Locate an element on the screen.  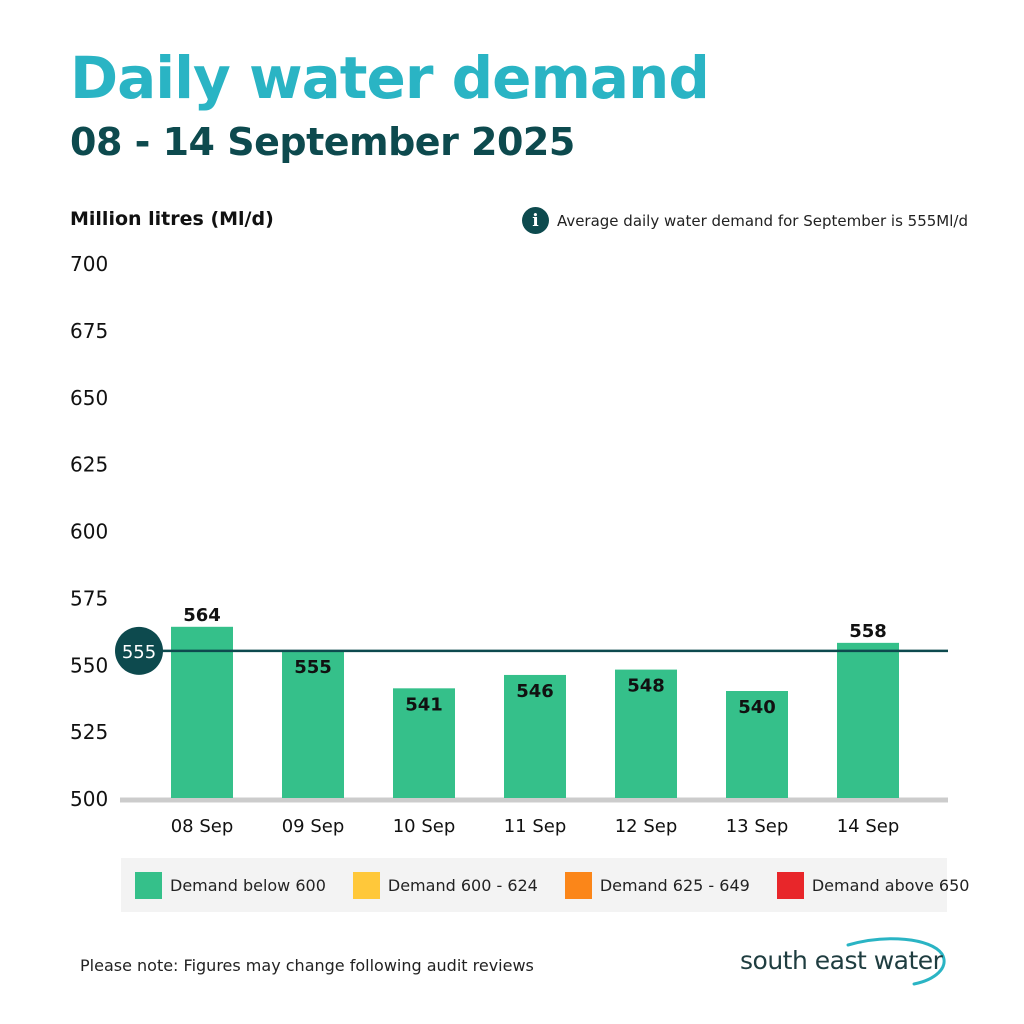
legend-swatch-red is located at coordinates (790, 885).